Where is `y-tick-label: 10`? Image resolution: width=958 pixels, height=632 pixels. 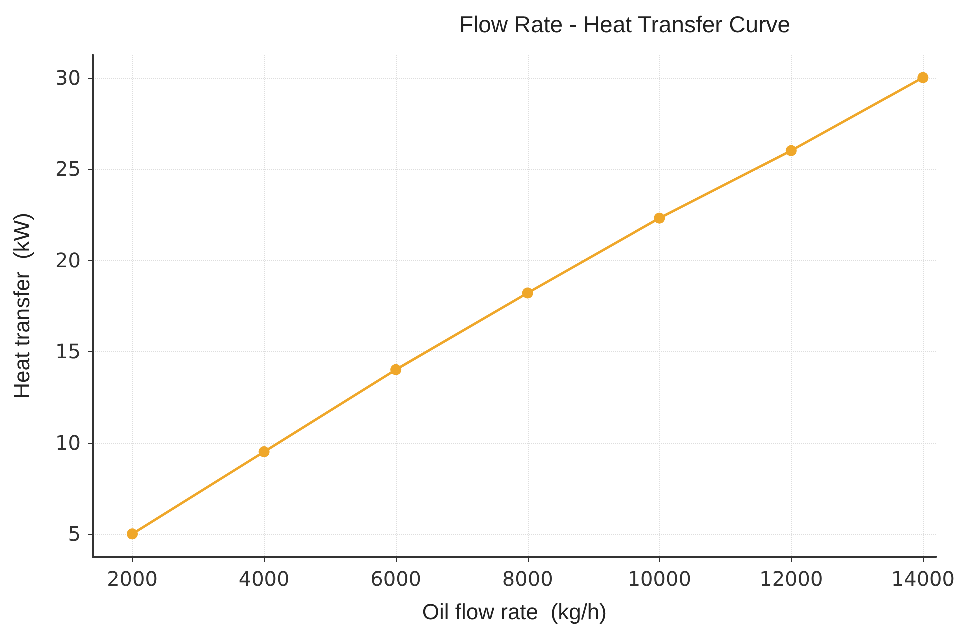
y-tick-label: 10 is located at coordinates (68, 442).